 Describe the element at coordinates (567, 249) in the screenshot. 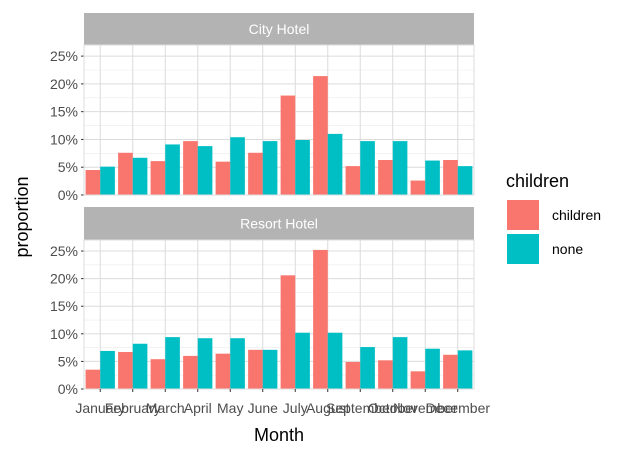

I see `legend-label-none: none` at that location.